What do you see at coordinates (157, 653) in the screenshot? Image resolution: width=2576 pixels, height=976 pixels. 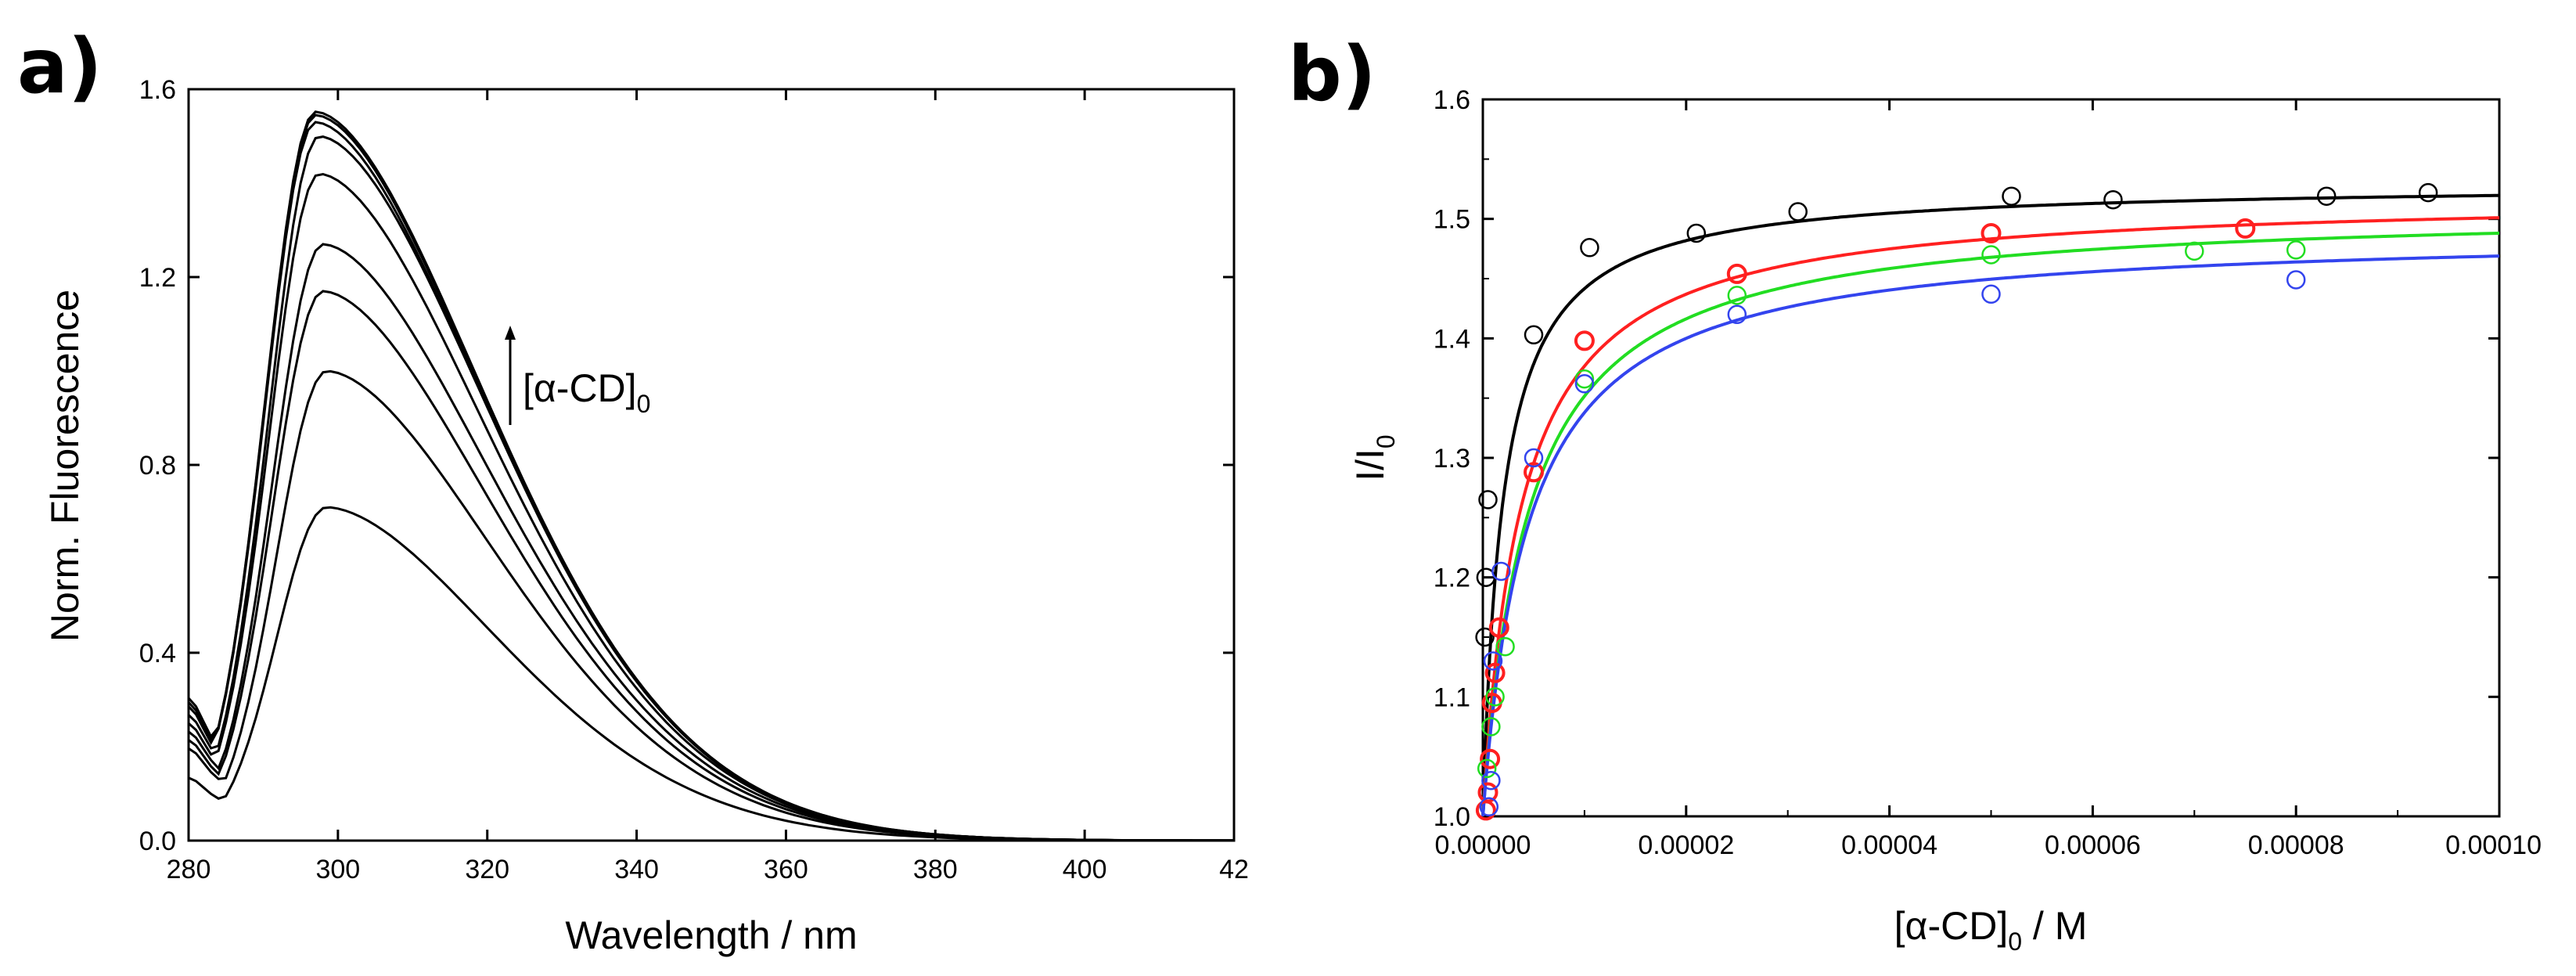 I see `y-tick-label: 0.4` at bounding box center [157, 653].